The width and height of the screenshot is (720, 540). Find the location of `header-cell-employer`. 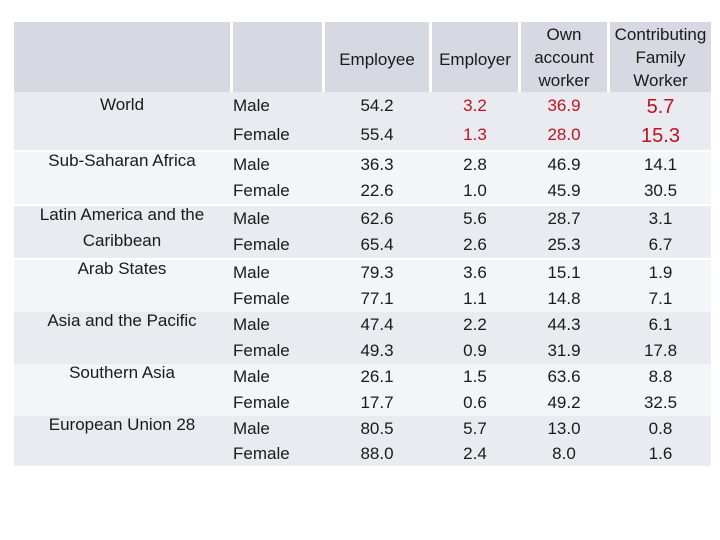

header-cell-employer is located at coordinates (475, 57).